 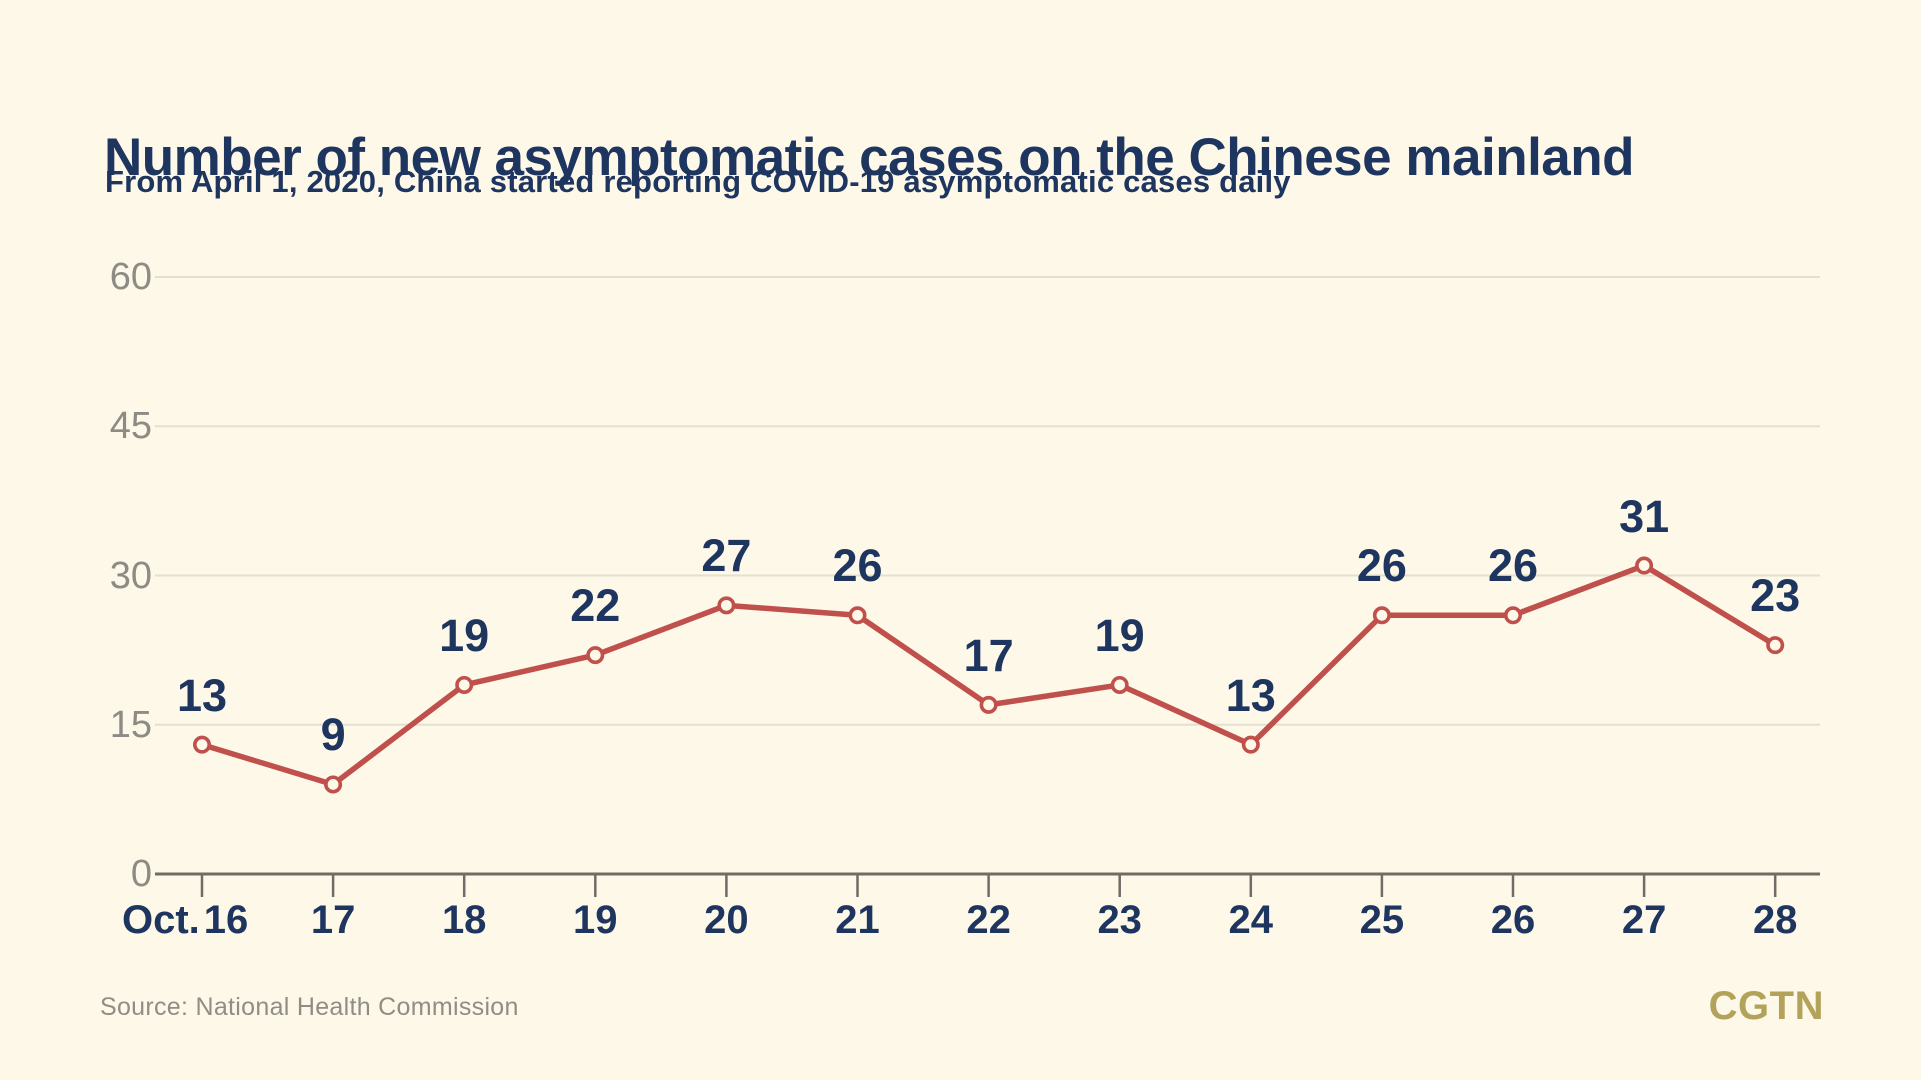 What do you see at coordinates (1766, 1006) in the screenshot?
I see `cgtn-logo: CGTN` at bounding box center [1766, 1006].